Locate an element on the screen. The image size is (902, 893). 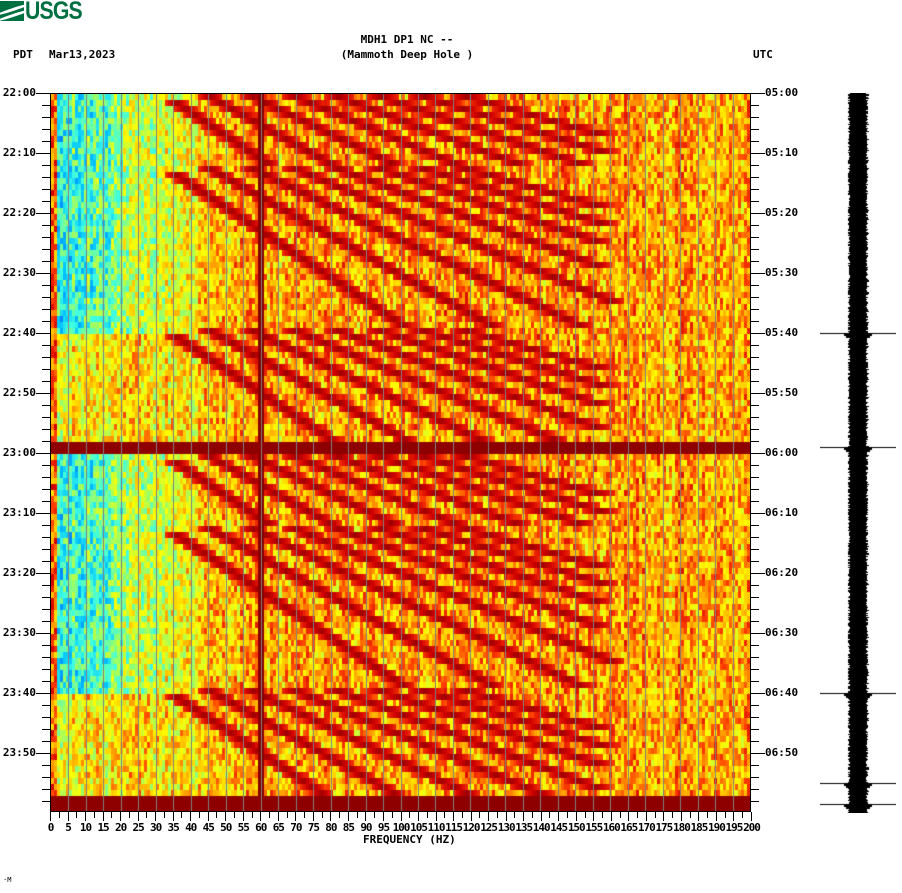
y-tick-label-right: 05:40 is located at coordinates (782, 332).